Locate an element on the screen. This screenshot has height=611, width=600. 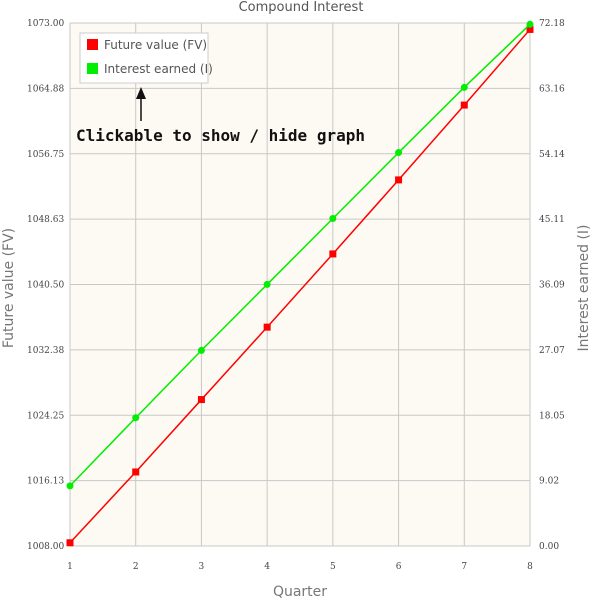
legend-label-fv: Future value (FV) is located at coordinates (155, 45).